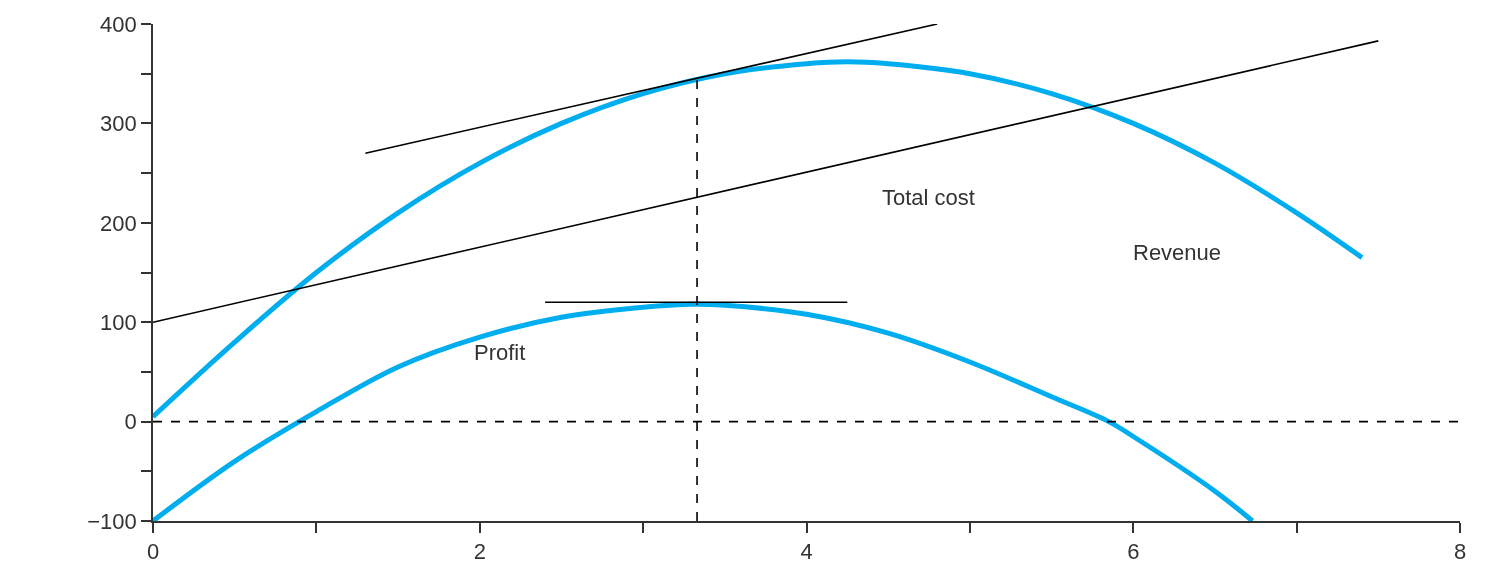  What do you see at coordinates (130, 422) in the screenshot?
I see `y-tick-label: 0` at bounding box center [130, 422].